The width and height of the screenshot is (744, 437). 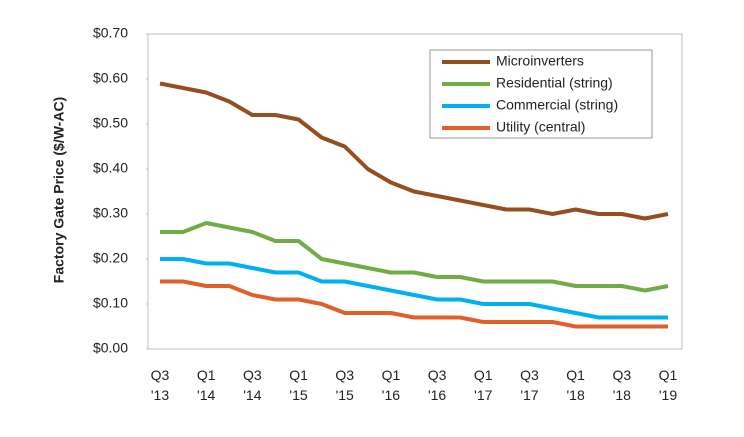 What do you see at coordinates (110, 258) in the screenshot?
I see `y-tick-label: $0.20` at bounding box center [110, 258].